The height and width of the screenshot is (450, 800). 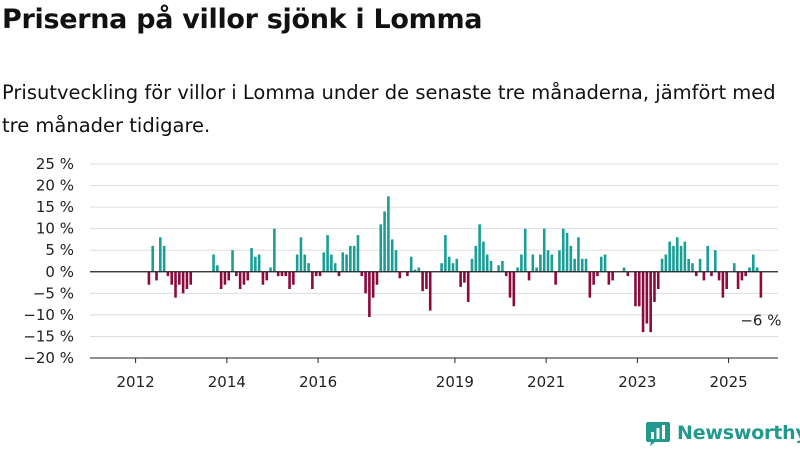 I want to click on brand-name: Newsworthy, so click(x=738, y=433).